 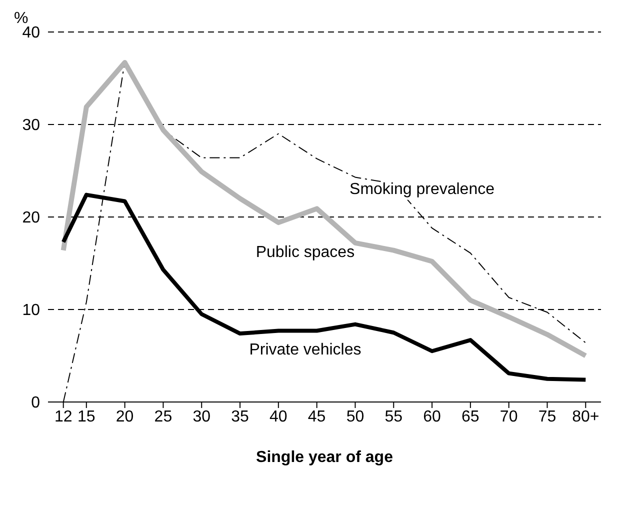 I want to click on y-tick-label: 40, so click(x=31, y=33).